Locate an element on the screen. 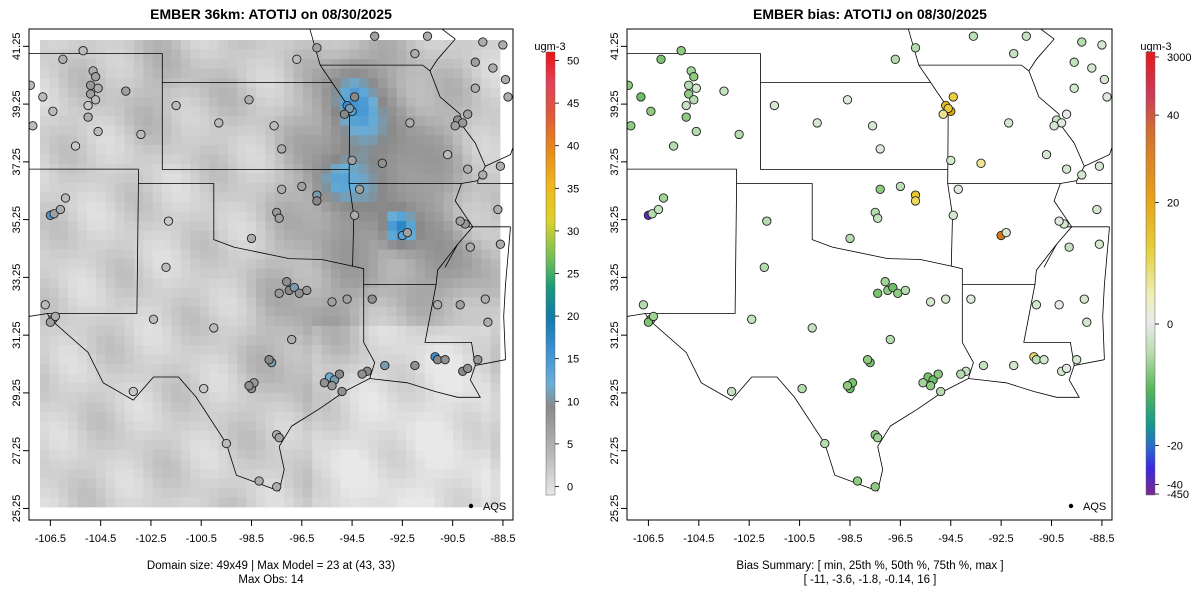 This screenshot has width=1200, height=600. y-tick-label: 31.25 is located at coordinates (615, 335).